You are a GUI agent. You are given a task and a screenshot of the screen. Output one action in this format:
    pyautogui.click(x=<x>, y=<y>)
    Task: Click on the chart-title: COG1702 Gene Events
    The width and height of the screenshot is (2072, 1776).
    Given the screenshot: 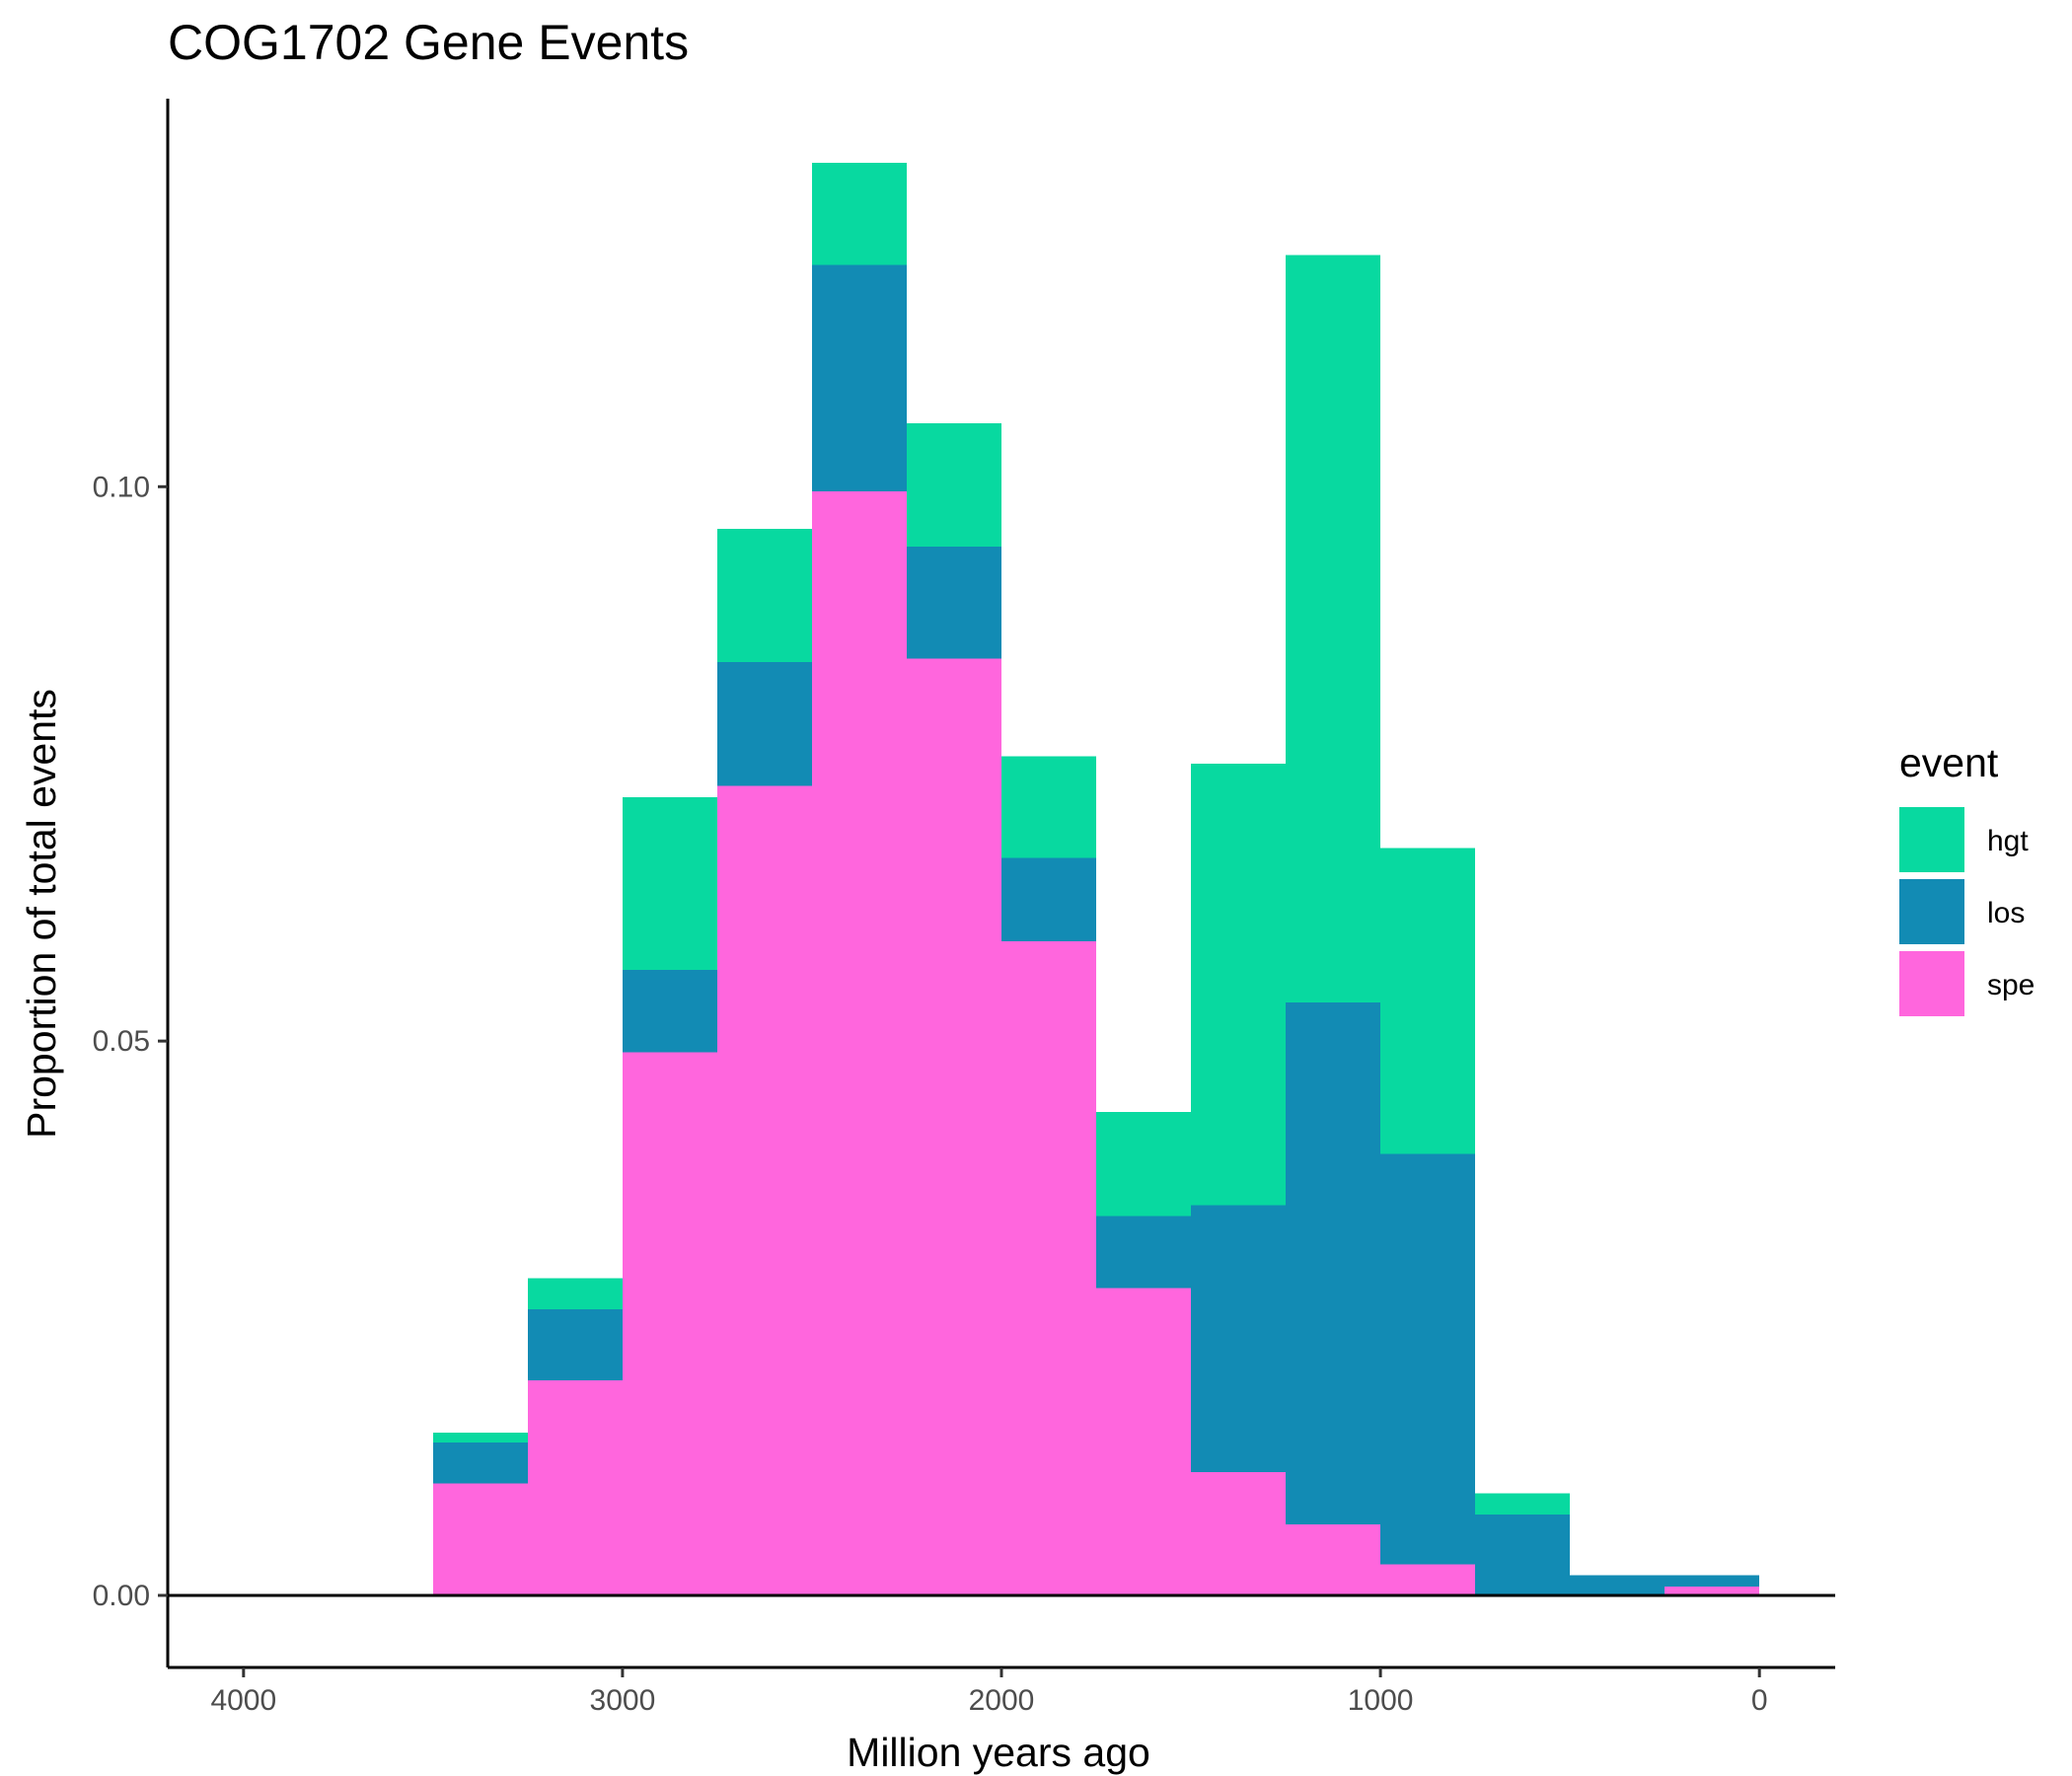 What is the action you would take?
    pyautogui.click(x=429, y=43)
    